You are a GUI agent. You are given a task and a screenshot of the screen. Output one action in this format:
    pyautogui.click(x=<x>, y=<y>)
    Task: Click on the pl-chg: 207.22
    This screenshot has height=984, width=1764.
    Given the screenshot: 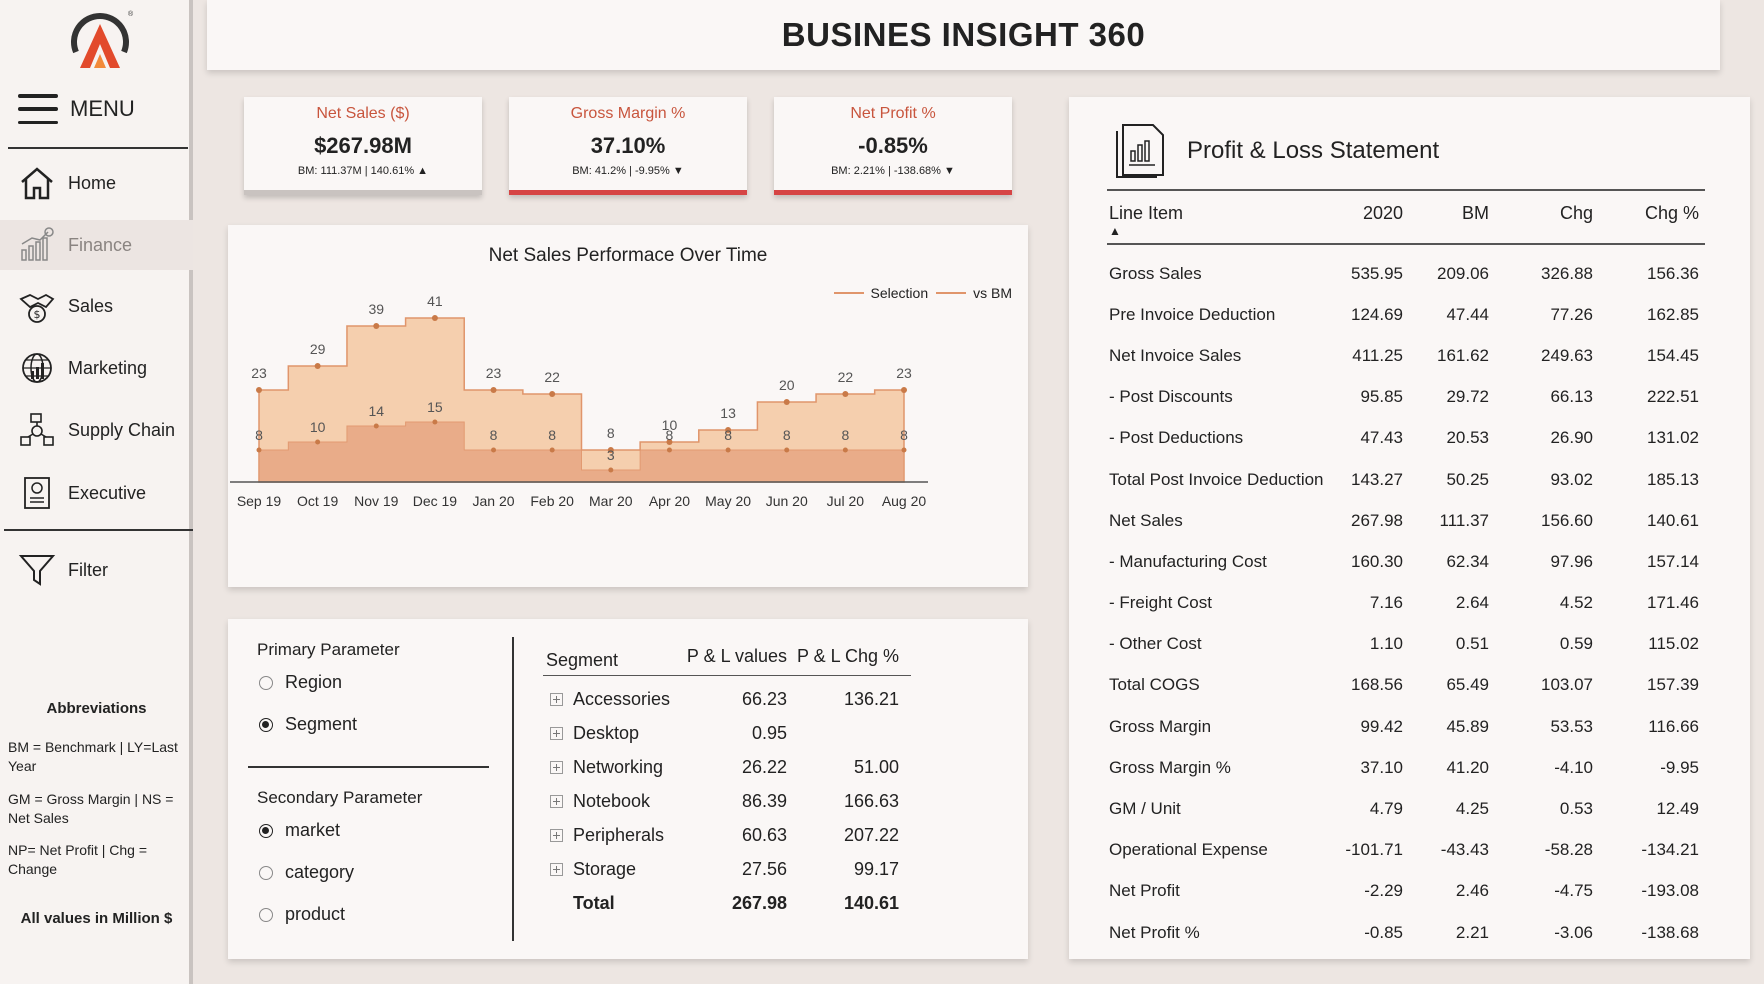 What is the action you would take?
    pyautogui.click(x=871, y=834)
    